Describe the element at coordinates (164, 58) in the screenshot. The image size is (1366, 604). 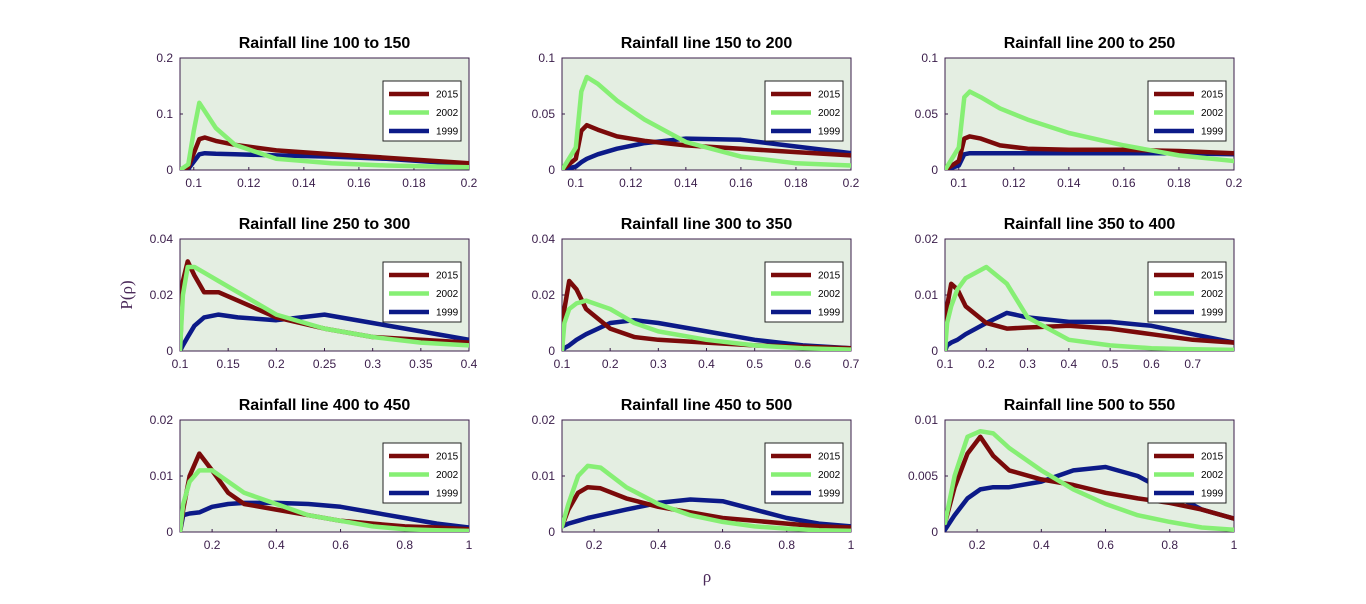
I see `y-tick-label: 0.2` at that location.